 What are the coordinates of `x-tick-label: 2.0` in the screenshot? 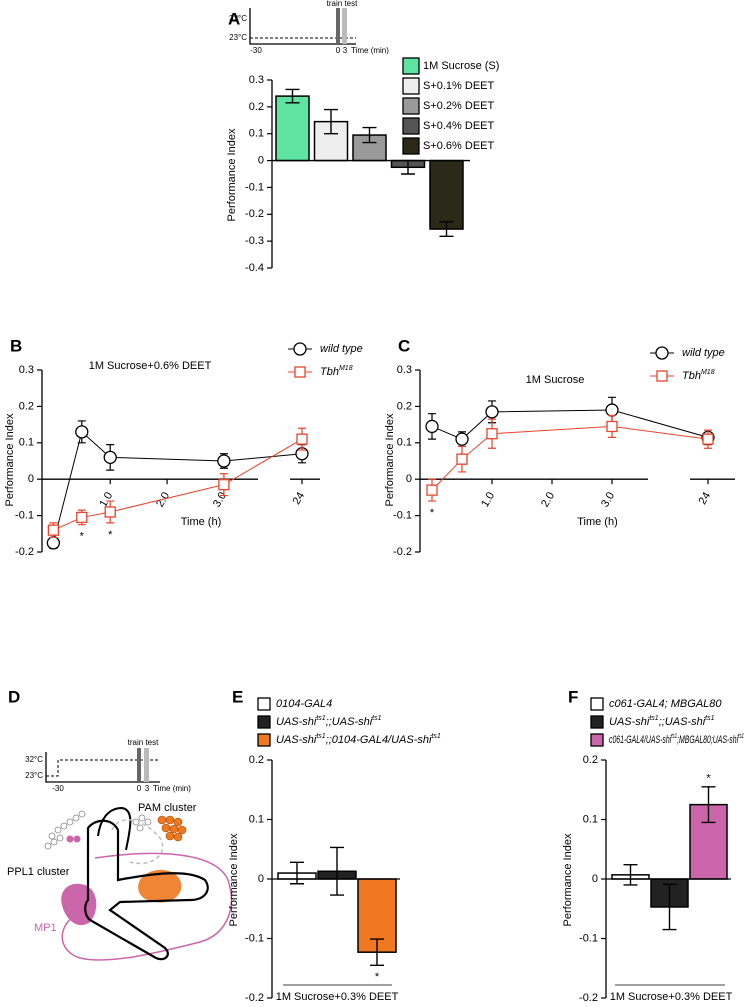 It's located at (548, 499).